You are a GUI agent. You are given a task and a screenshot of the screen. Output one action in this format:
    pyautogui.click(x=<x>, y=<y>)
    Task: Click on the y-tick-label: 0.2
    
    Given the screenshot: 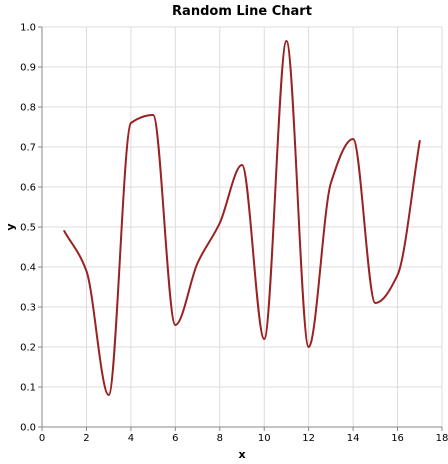 What is the action you would take?
    pyautogui.click(x=28, y=348)
    